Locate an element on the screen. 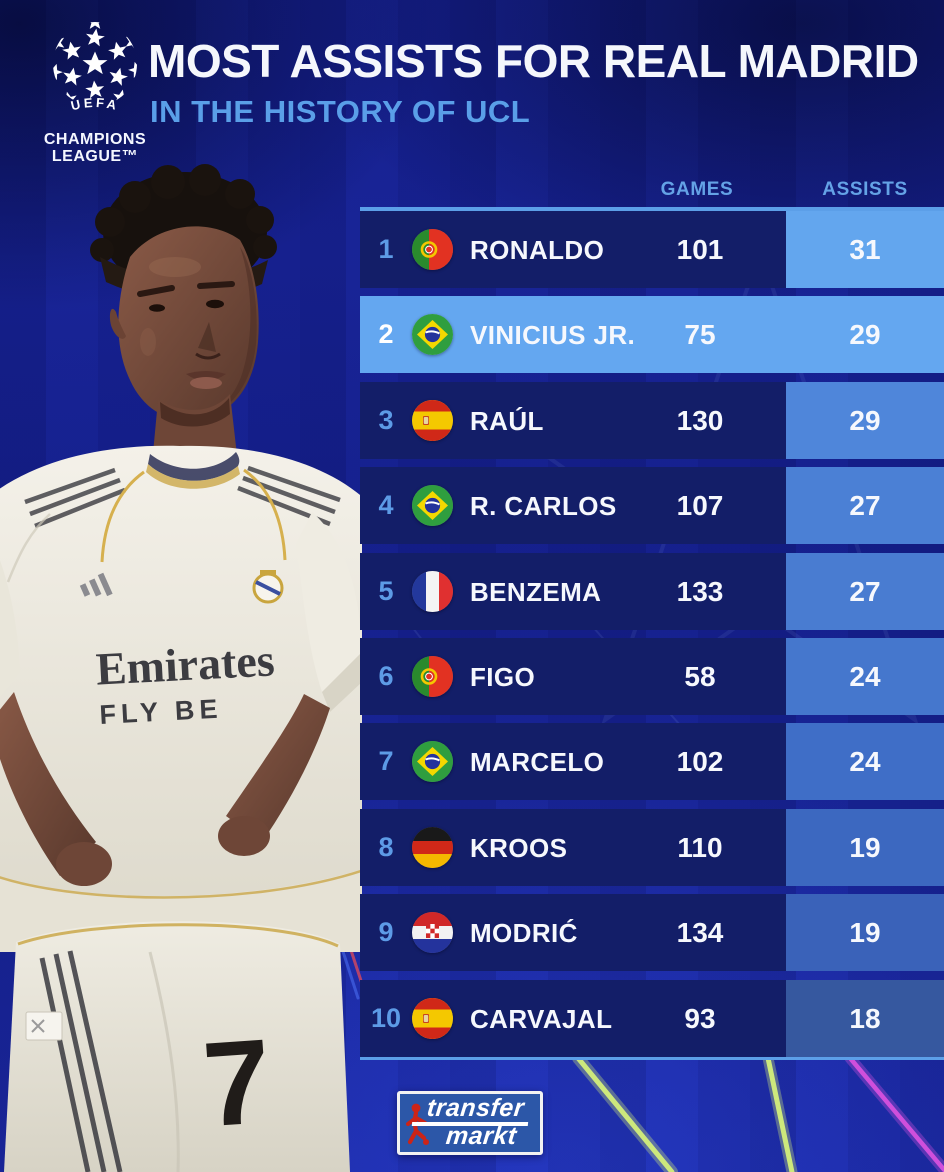 The image size is (944, 1172). assists-cell: 18 is located at coordinates (865, 1018).